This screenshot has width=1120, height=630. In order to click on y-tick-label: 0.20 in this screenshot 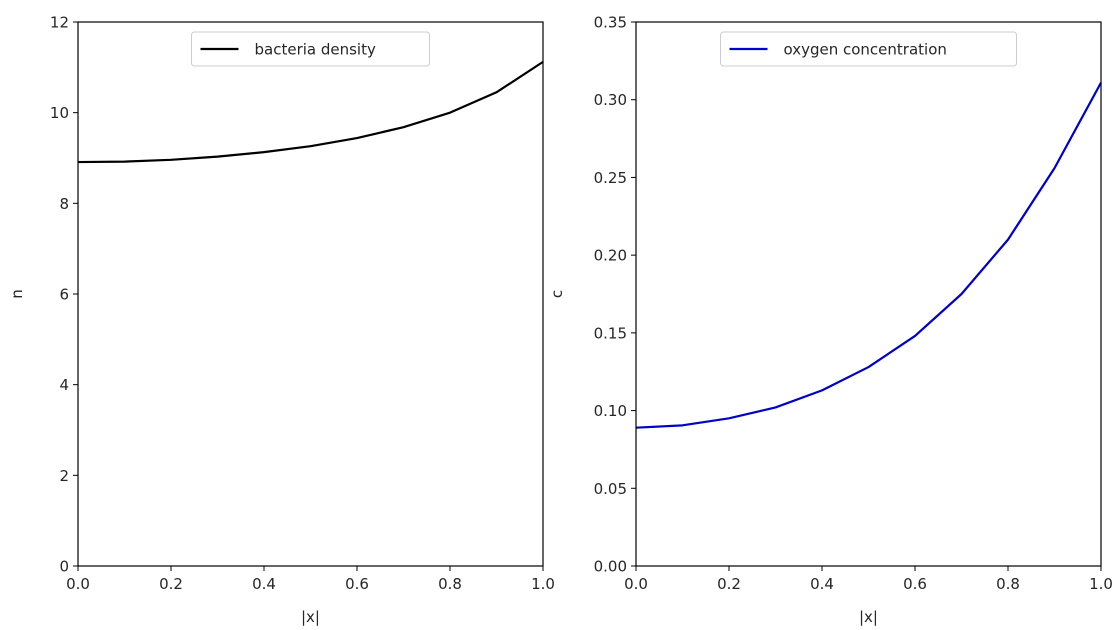, I will do `click(610, 256)`.